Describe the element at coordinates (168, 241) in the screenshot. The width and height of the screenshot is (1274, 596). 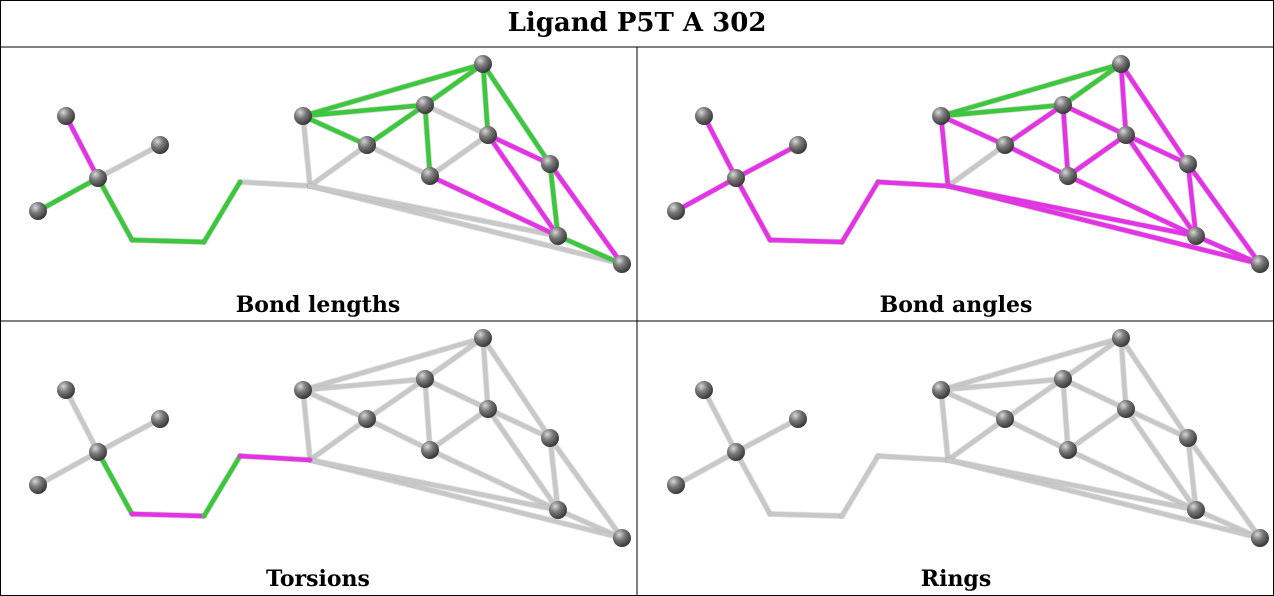
I see `bond-b1-b2` at that location.